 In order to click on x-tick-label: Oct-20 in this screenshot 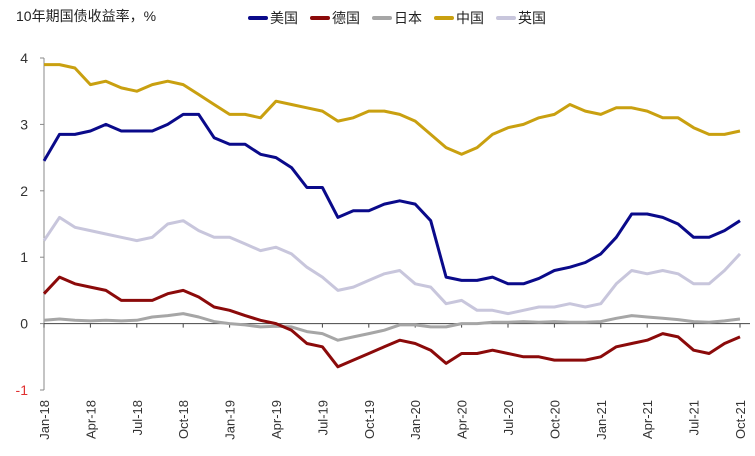, I will do `click(554, 419)`.